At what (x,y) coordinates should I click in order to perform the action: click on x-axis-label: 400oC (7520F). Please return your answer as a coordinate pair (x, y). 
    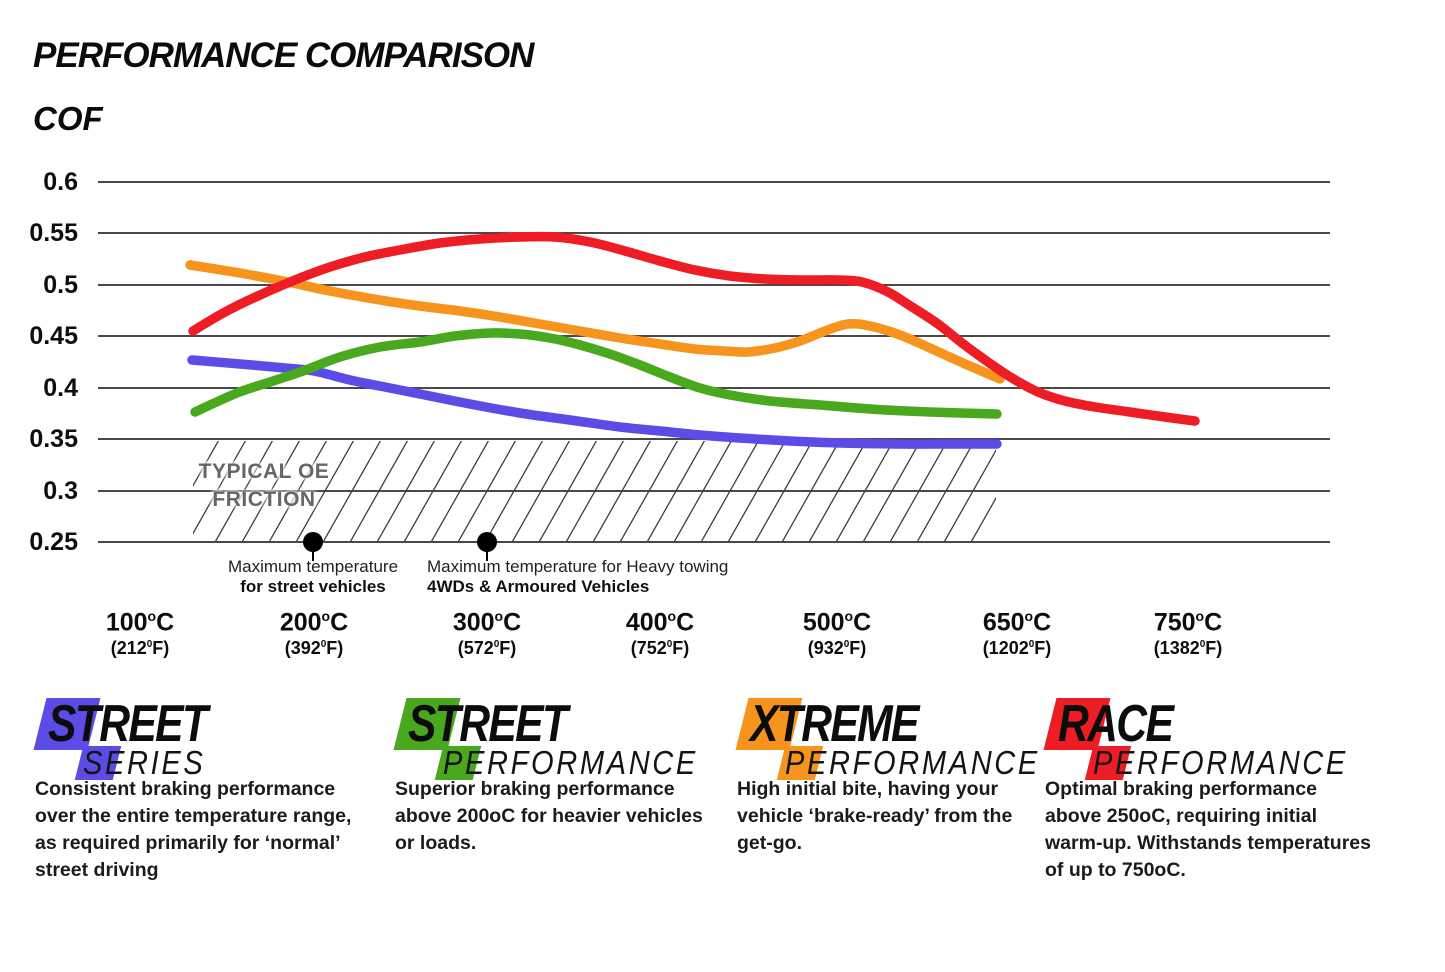
    Looking at the image, I should click on (660, 633).